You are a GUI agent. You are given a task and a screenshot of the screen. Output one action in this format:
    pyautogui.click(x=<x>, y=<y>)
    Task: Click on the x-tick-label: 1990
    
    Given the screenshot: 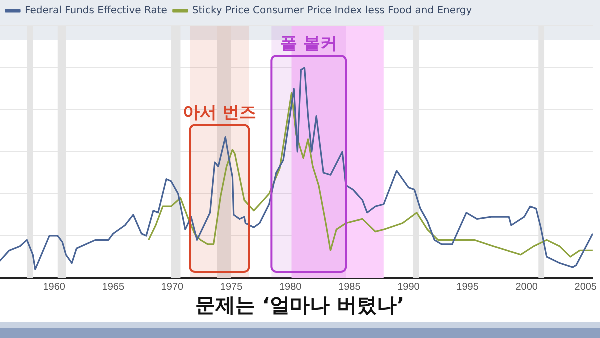 What is the action you would take?
    pyautogui.click(x=409, y=287)
    